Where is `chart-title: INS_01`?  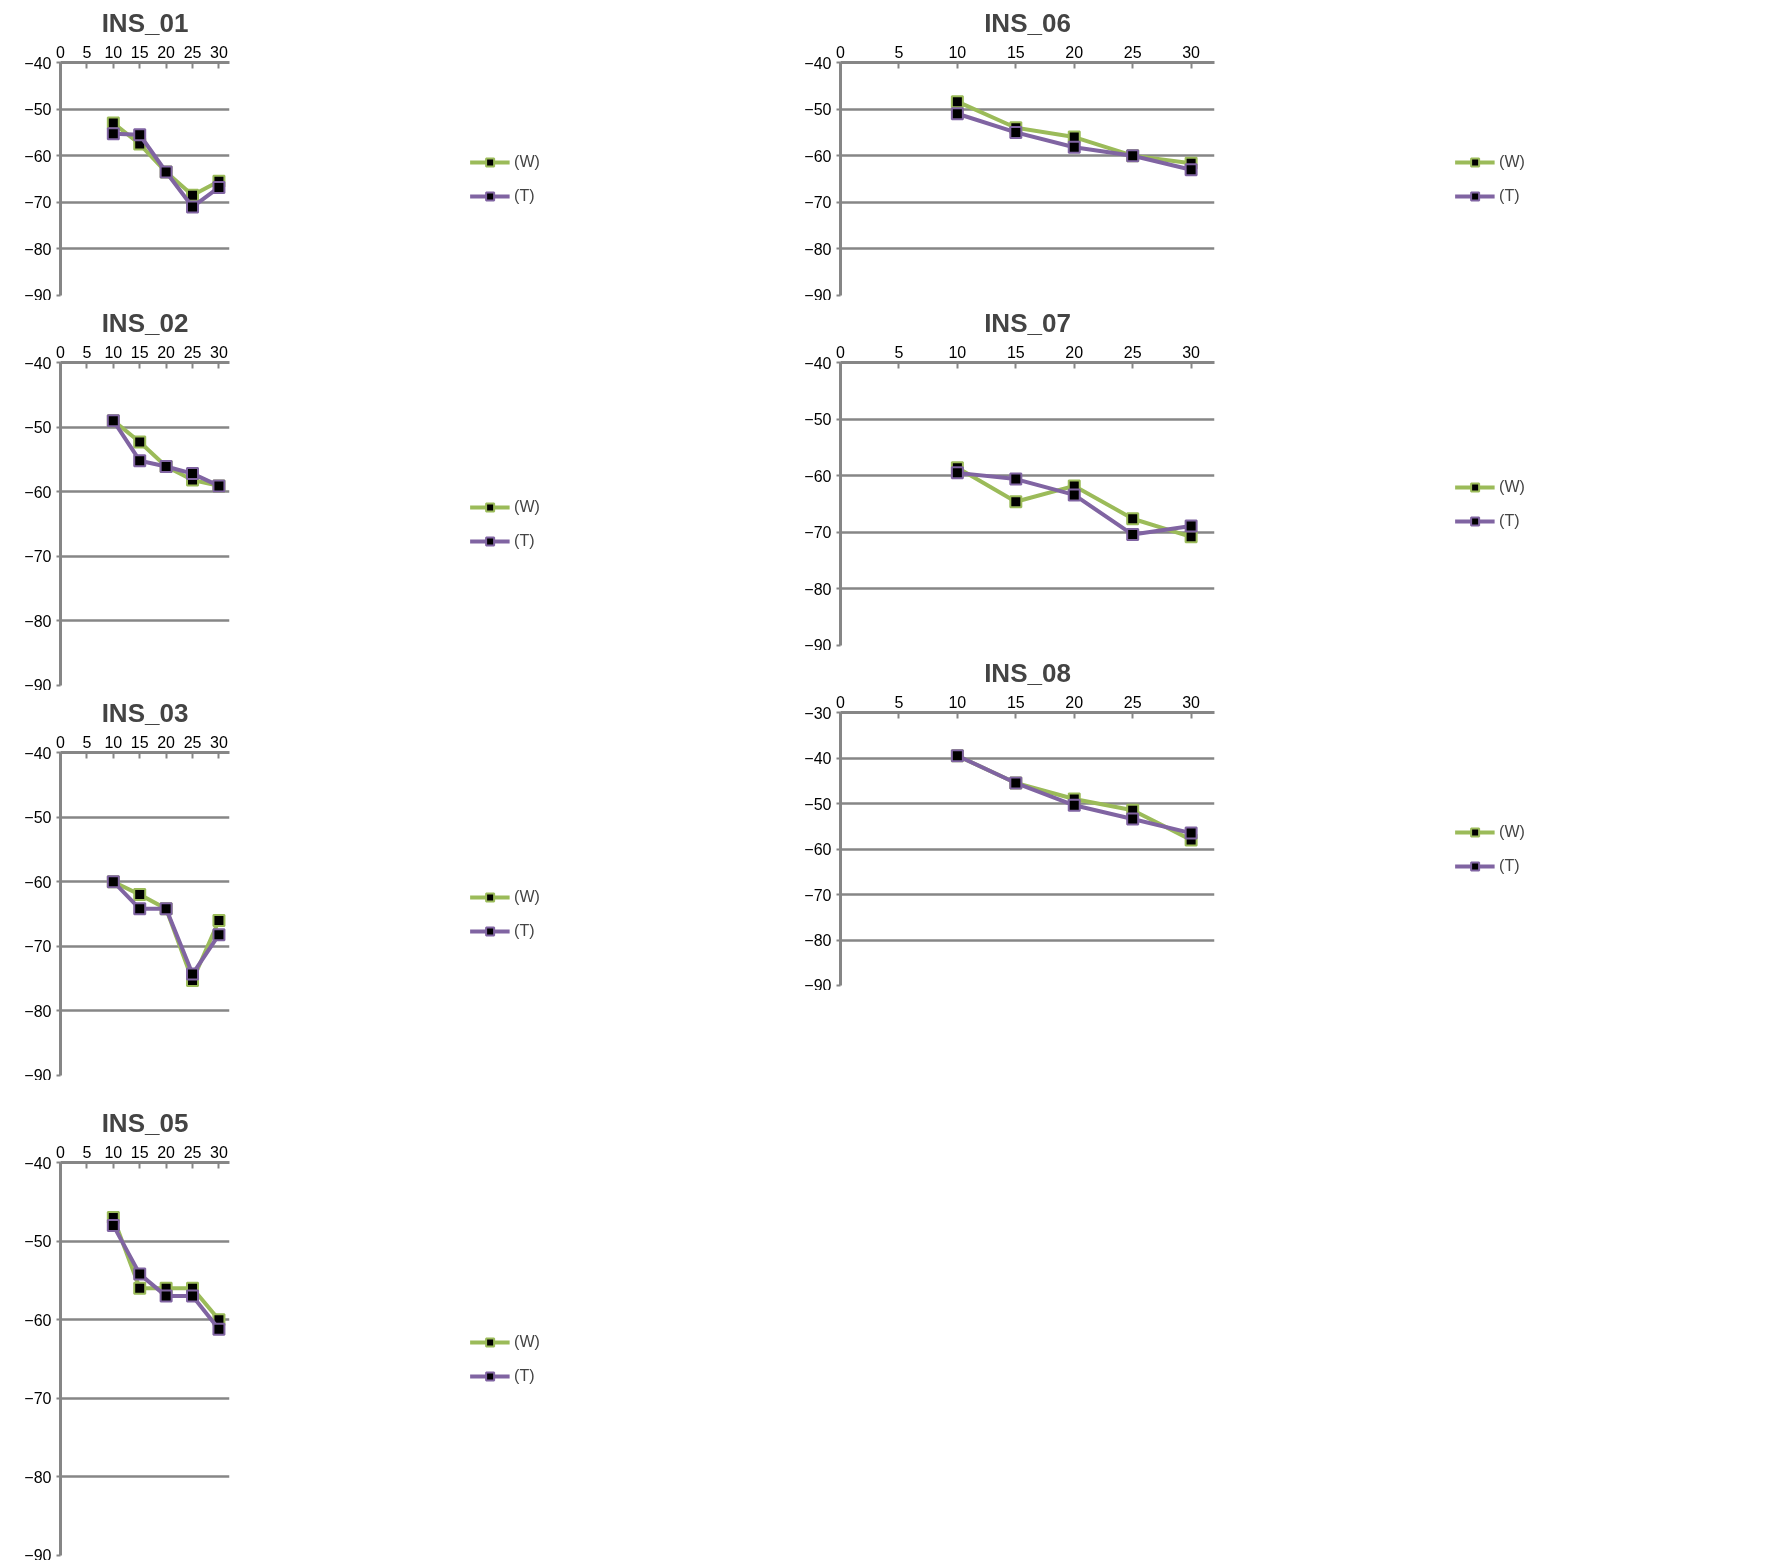 chart-title: INS_01 is located at coordinates (145, 22).